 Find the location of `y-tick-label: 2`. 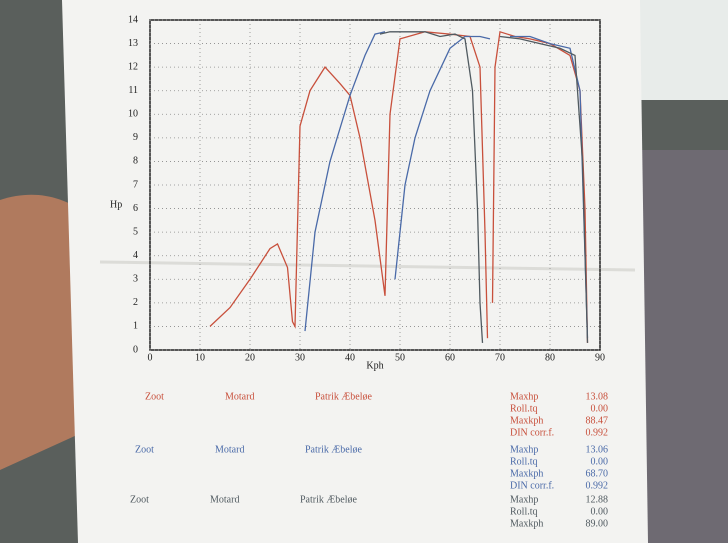

y-tick-label: 2 is located at coordinates (135, 302).